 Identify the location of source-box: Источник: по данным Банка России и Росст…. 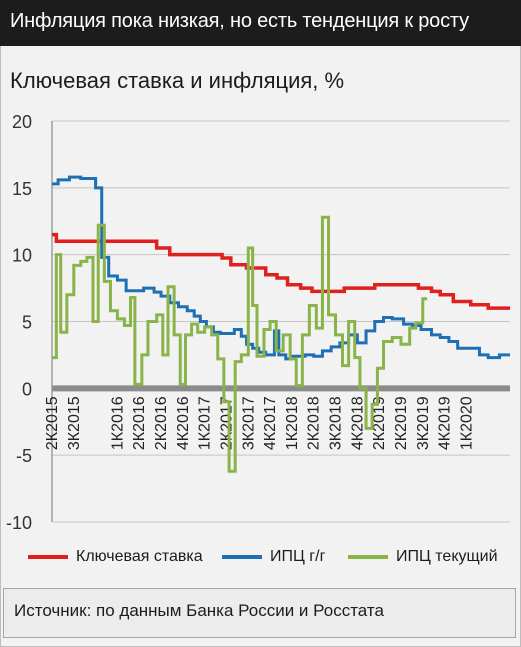
(259, 613).